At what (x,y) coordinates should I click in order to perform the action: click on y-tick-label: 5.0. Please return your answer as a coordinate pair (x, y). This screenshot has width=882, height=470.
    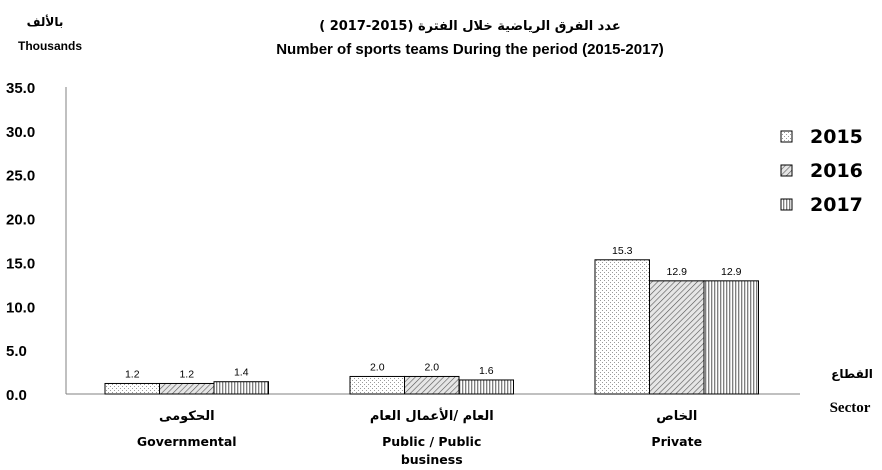
    Looking at the image, I should click on (16, 351).